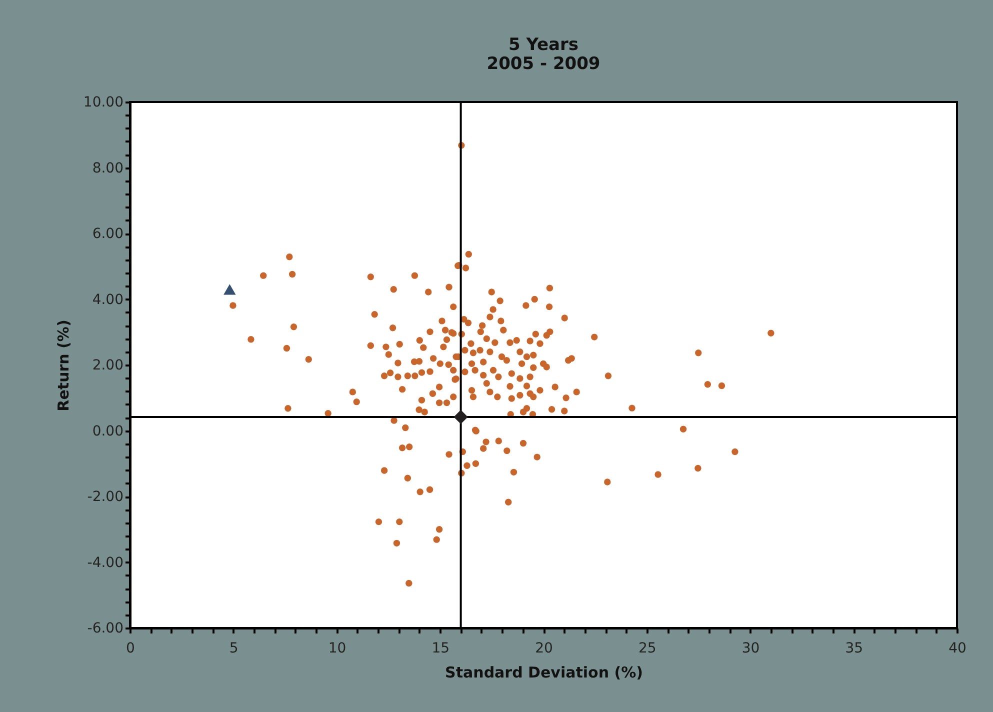 This screenshot has height=712, width=993. What do you see at coordinates (63, 366) in the screenshot?
I see `y-axis-title: Return (%)` at bounding box center [63, 366].